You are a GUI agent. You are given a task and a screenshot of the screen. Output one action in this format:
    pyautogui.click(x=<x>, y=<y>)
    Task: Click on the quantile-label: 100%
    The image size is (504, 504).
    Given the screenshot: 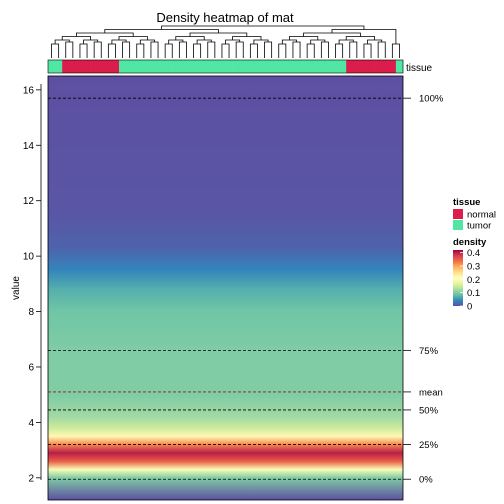 What is the action you would take?
    pyautogui.click(x=431, y=99)
    